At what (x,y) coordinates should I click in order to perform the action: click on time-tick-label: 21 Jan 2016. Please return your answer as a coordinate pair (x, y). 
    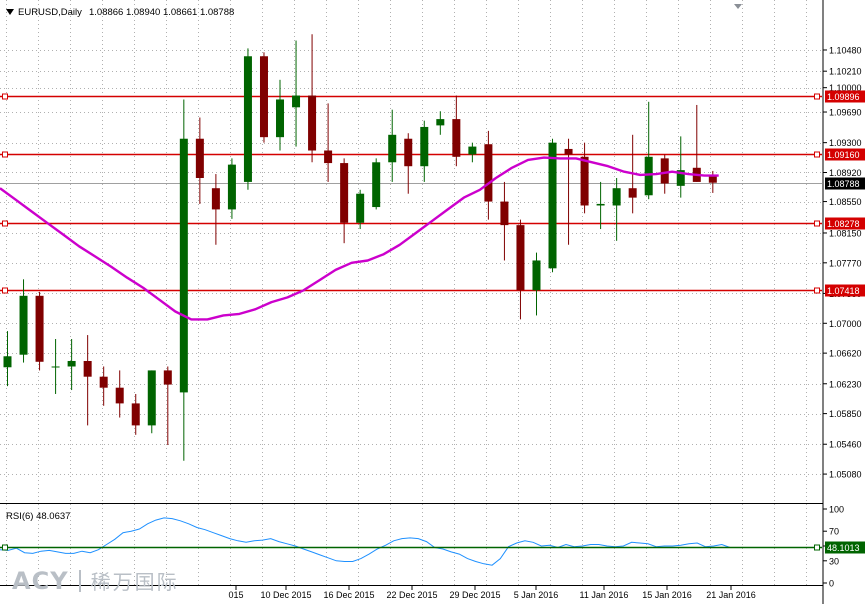
    Looking at the image, I should click on (731, 595).